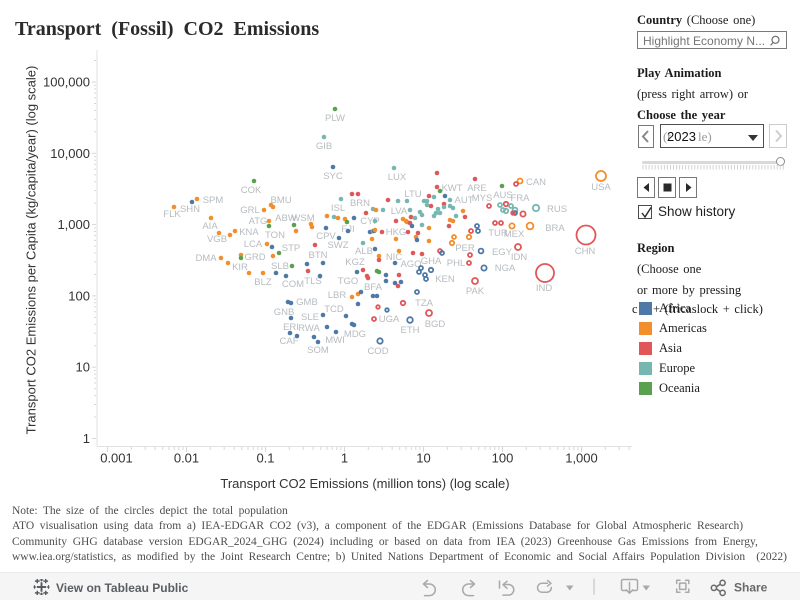 This screenshot has height=601, width=800. Describe the element at coordinates (284, 312) in the screenshot. I see `svg-text: GNB` at that location.